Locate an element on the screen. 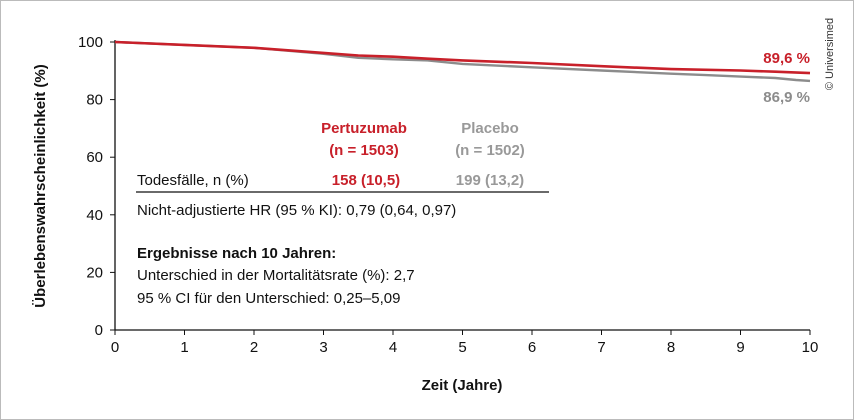 Image resolution: width=854 pixels, height=420 pixels. y-tick-label: 80 is located at coordinates (94, 100).